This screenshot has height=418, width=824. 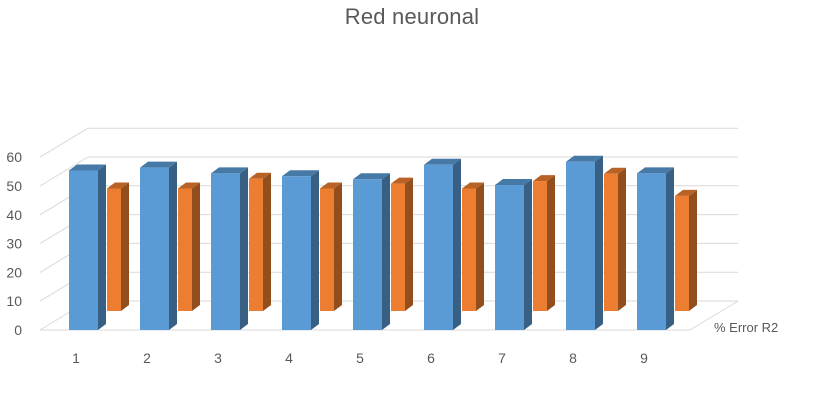 I want to click on y-tick-label: 60, so click(x=14, y=157).